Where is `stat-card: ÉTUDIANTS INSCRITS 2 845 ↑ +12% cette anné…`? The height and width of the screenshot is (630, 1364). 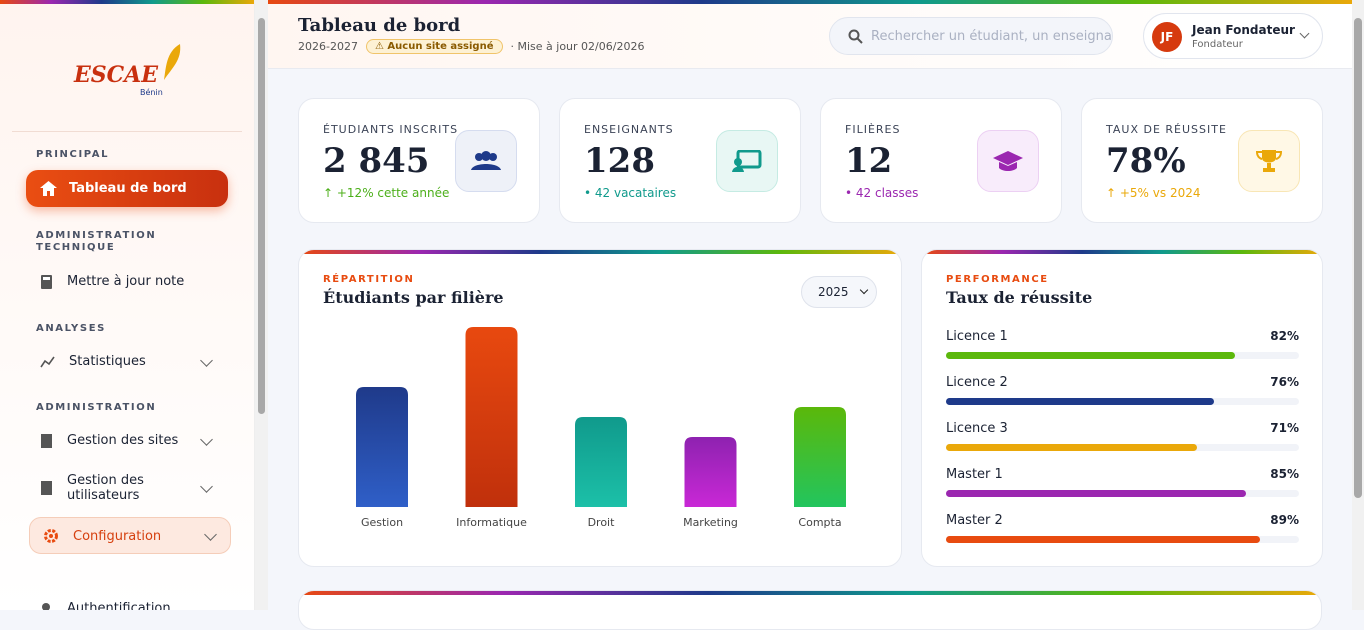 stat-card: ÉTUDIANTS INSCRITS 2 845 ↑ +12% cette anné… is located at coordinates (419, 160).